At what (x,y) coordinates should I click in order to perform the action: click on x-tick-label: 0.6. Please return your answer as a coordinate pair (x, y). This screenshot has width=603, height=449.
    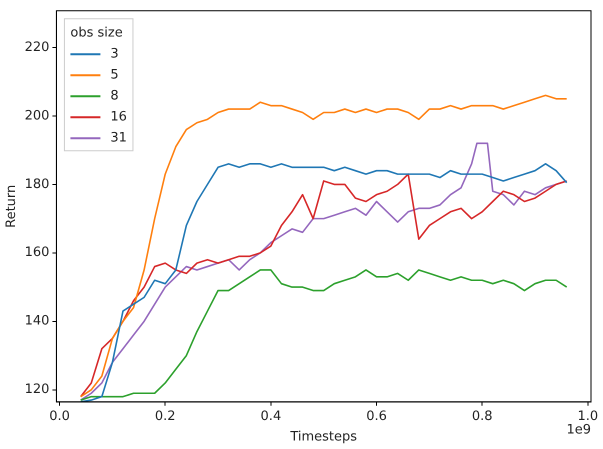
    Looking at the image, I should click on (376, 416).